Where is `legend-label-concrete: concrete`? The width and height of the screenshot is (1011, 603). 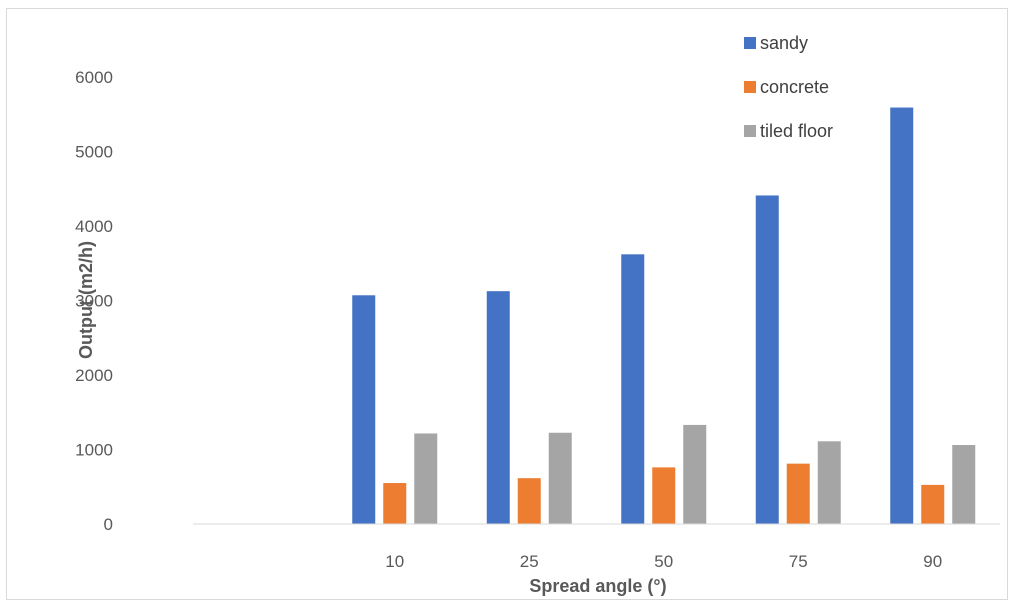
legend-label-concrete: concrete is located at coordinates (794, 87).